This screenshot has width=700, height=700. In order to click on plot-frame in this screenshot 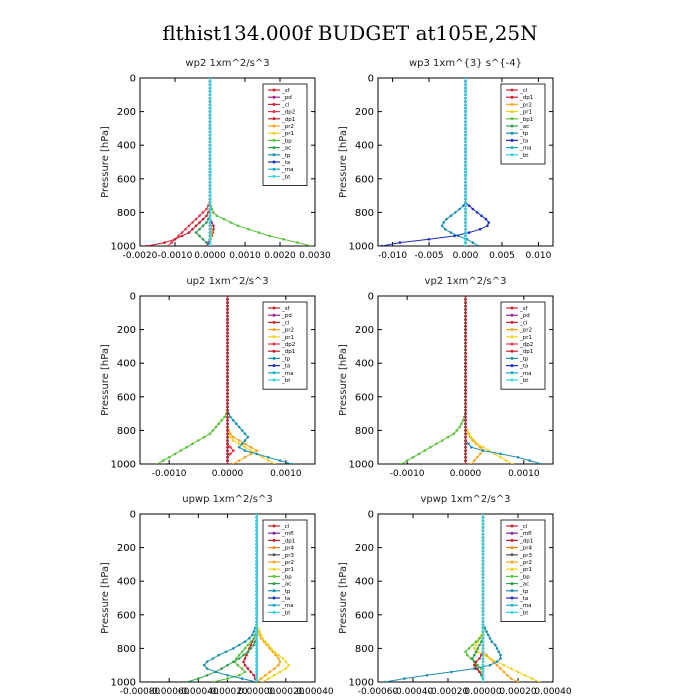, I will do `click(465, 598)`.